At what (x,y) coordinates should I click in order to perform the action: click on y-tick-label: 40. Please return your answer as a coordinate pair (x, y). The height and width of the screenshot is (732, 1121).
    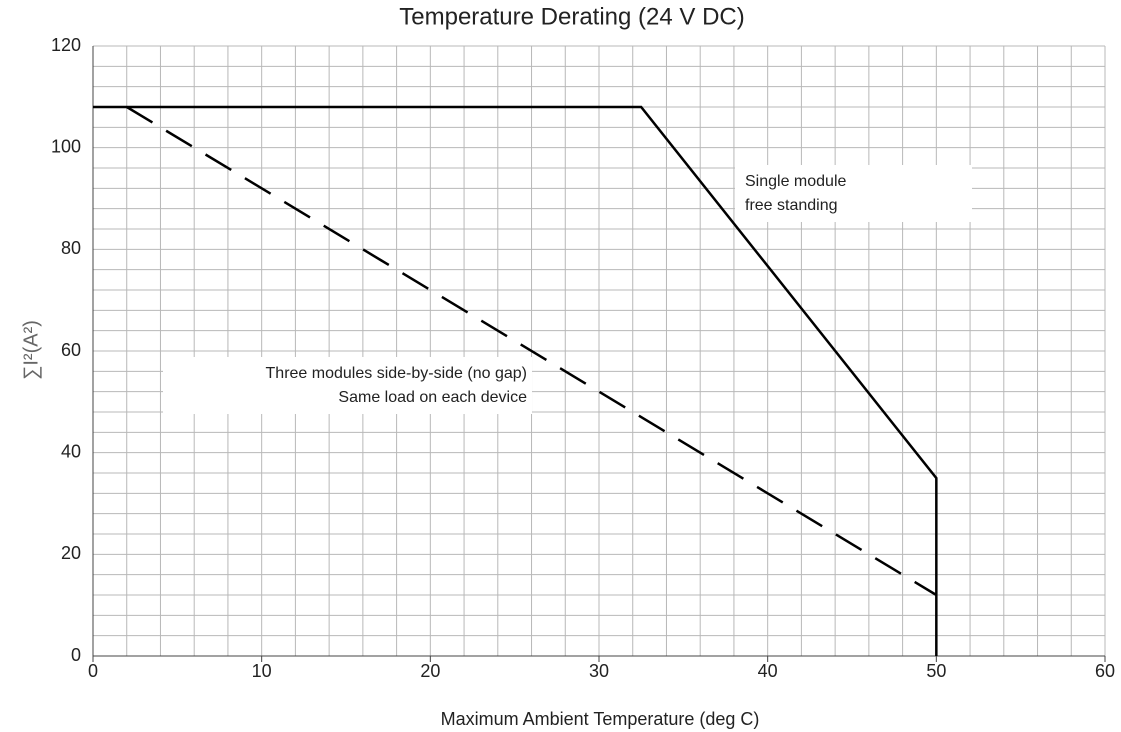
    Looking at the image, I should click on (71, 451).